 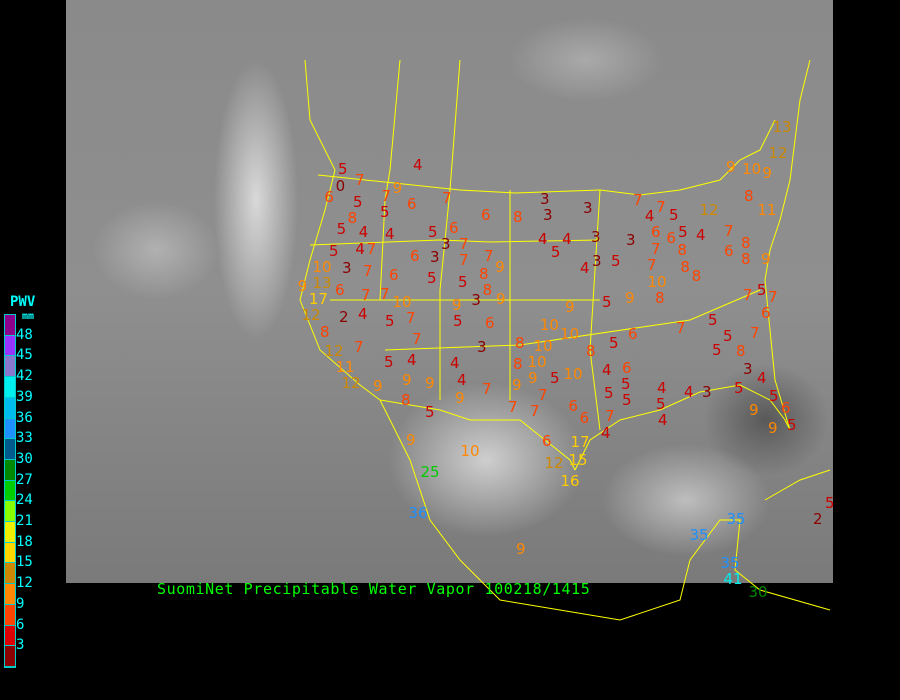 I want to click on legend-tick-label: 33, so click(x=24, y=438).